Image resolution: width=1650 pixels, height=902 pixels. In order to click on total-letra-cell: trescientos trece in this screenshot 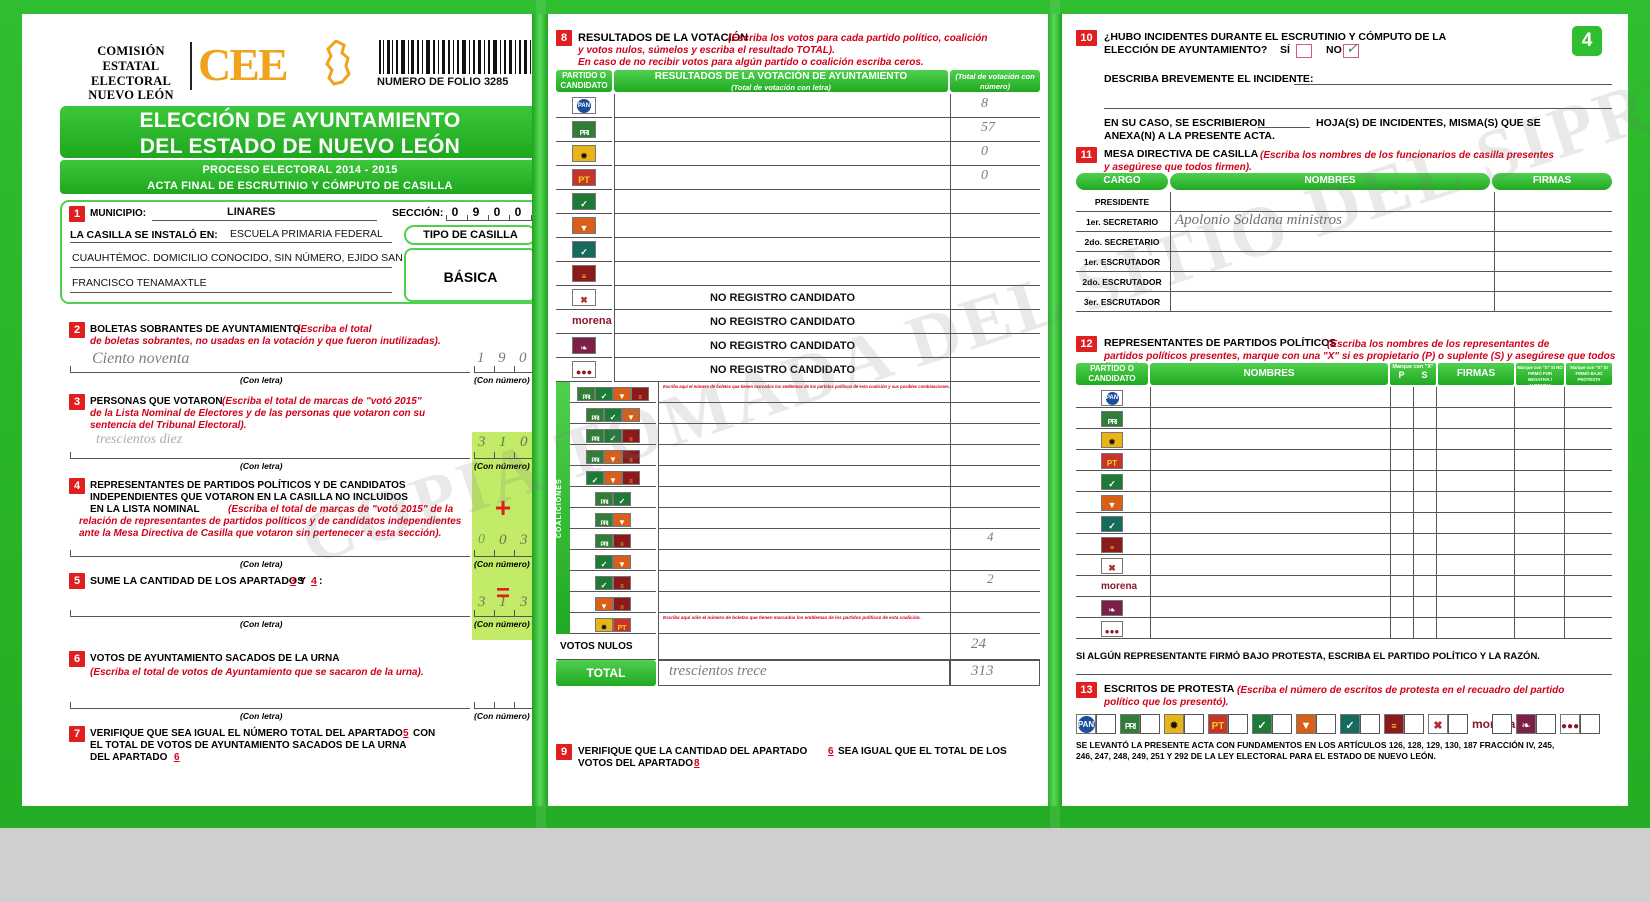, I will do `click(804, 673)`.